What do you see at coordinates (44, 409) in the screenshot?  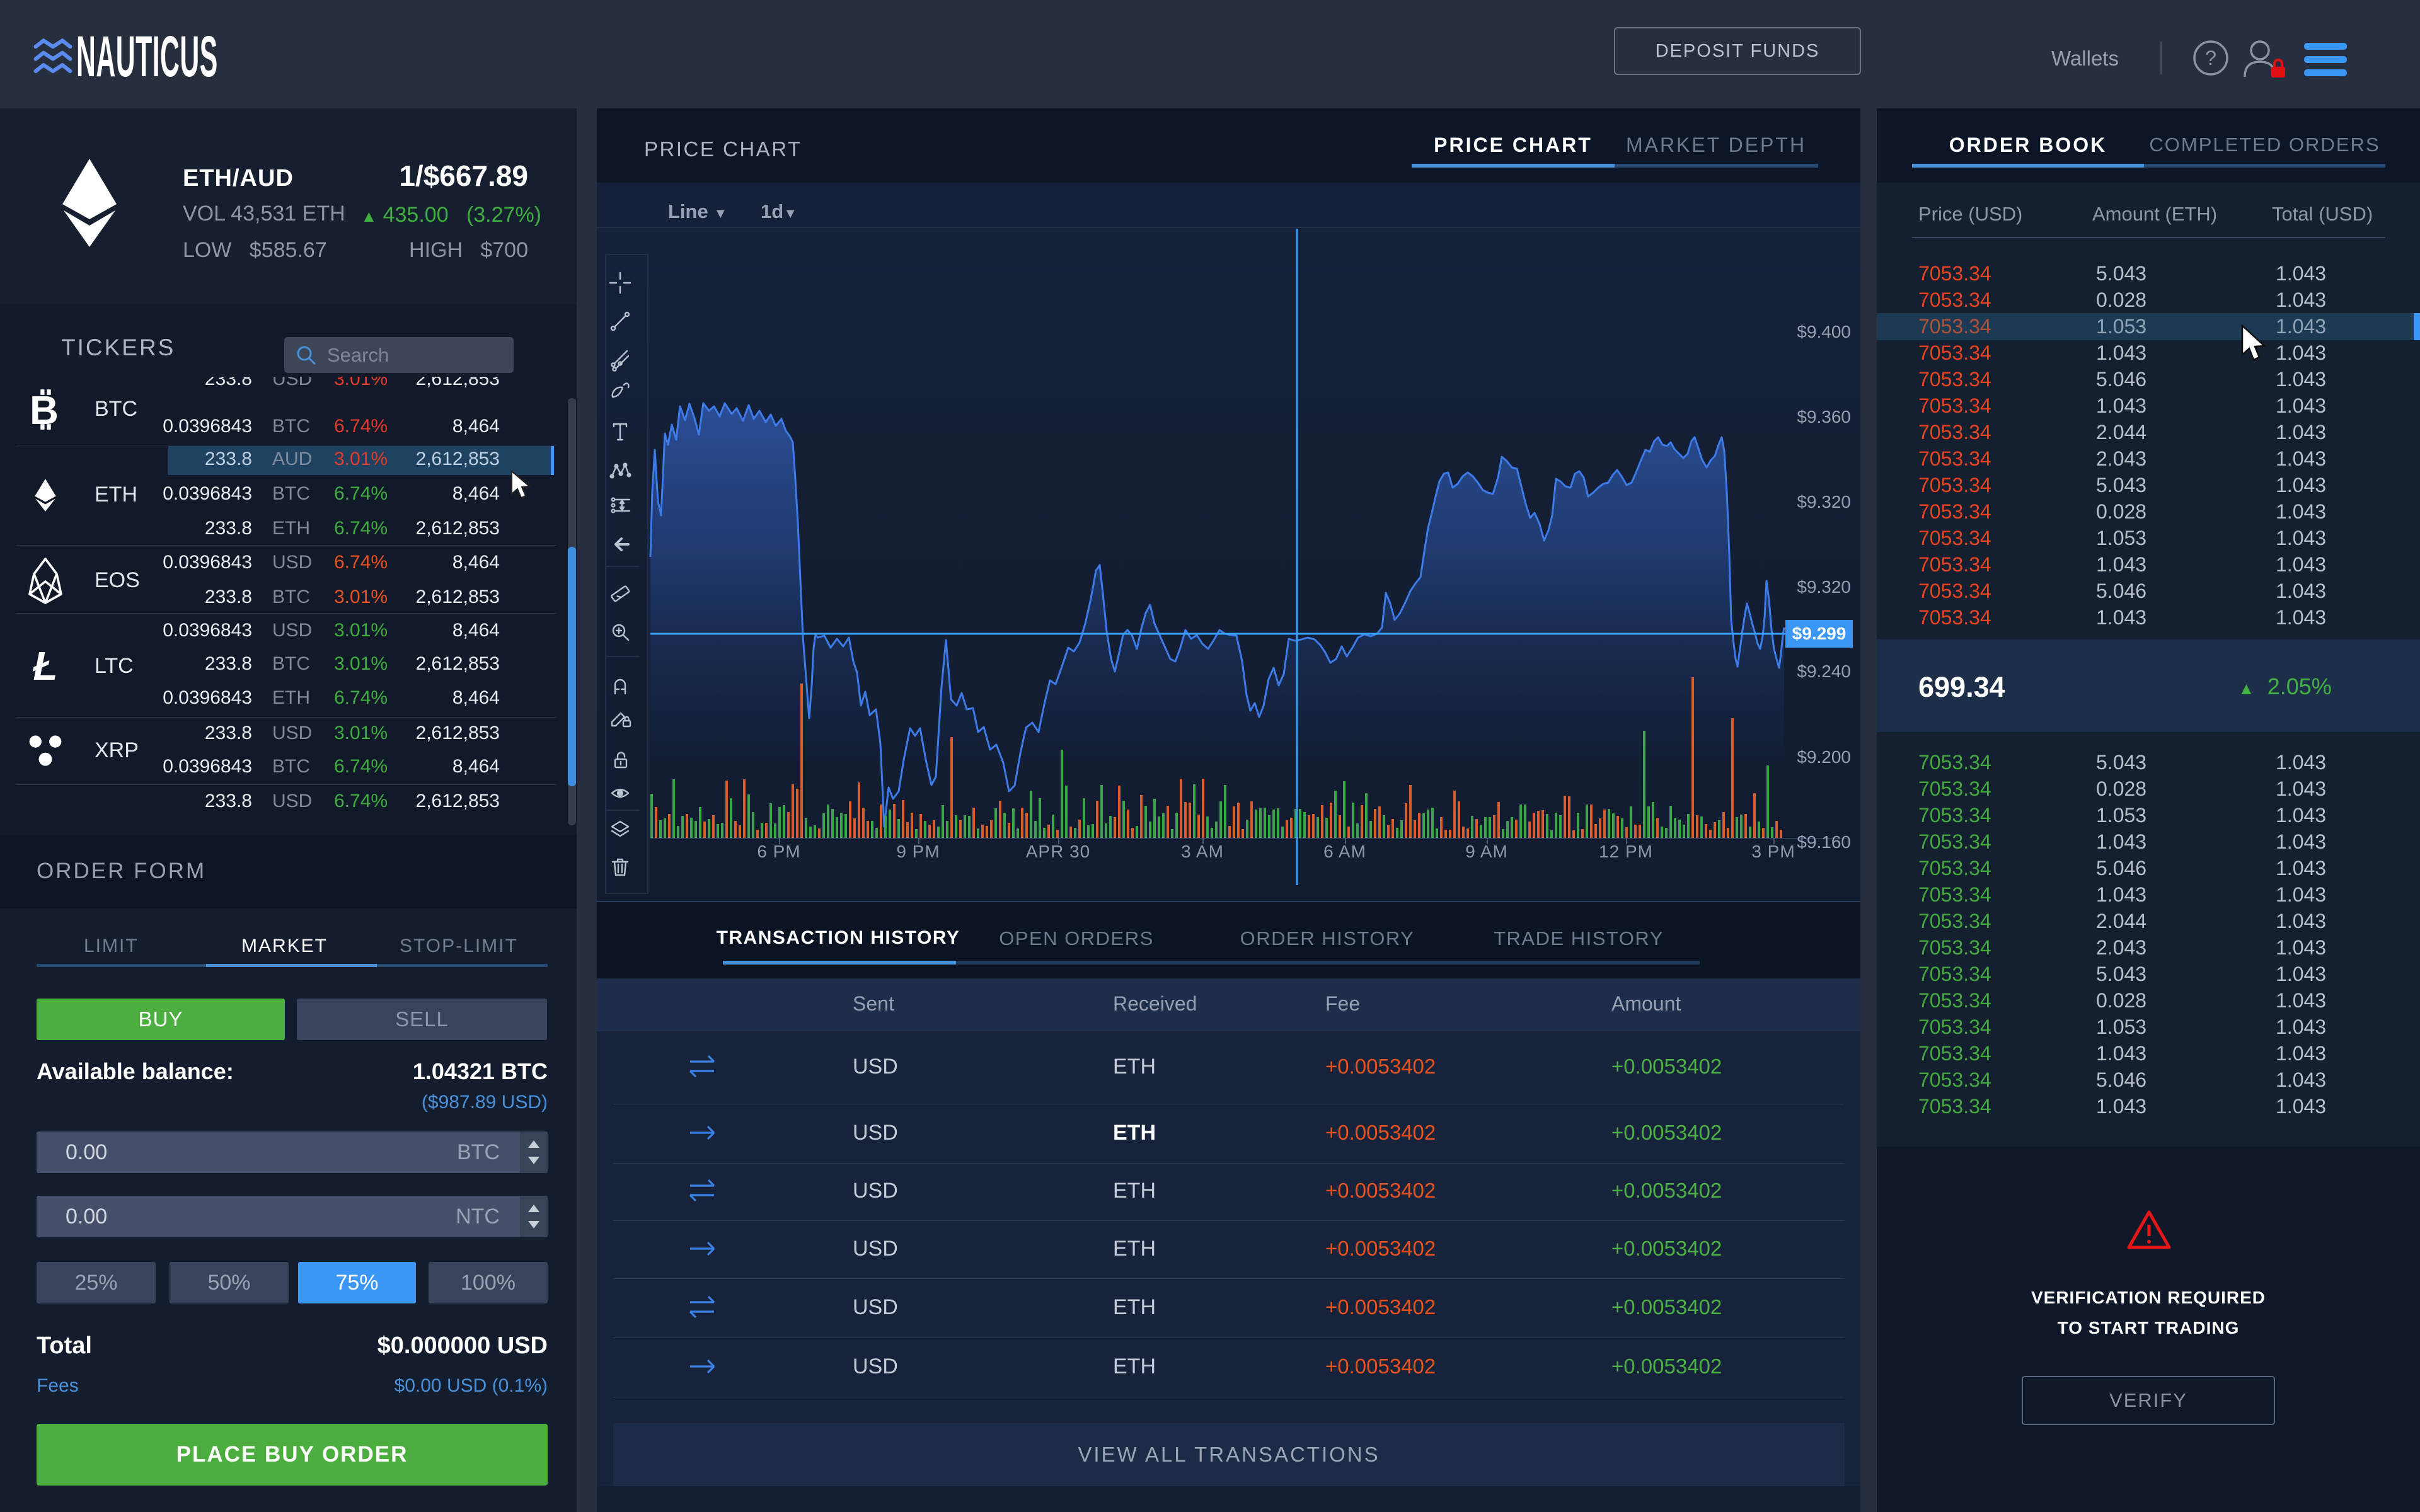 I see `svg-text: B` at bounding box center [44, 409].